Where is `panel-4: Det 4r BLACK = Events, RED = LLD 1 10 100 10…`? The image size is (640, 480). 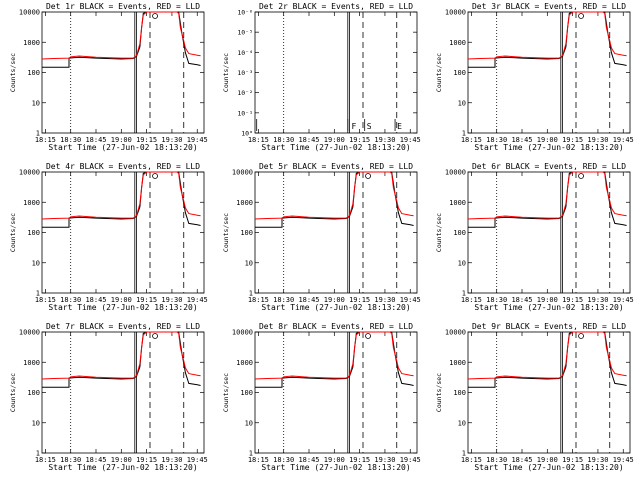 panel-4: Det 4r BLACK = Events, RED = LLD 1 10 100 10… is located at coordinates (108, 237).